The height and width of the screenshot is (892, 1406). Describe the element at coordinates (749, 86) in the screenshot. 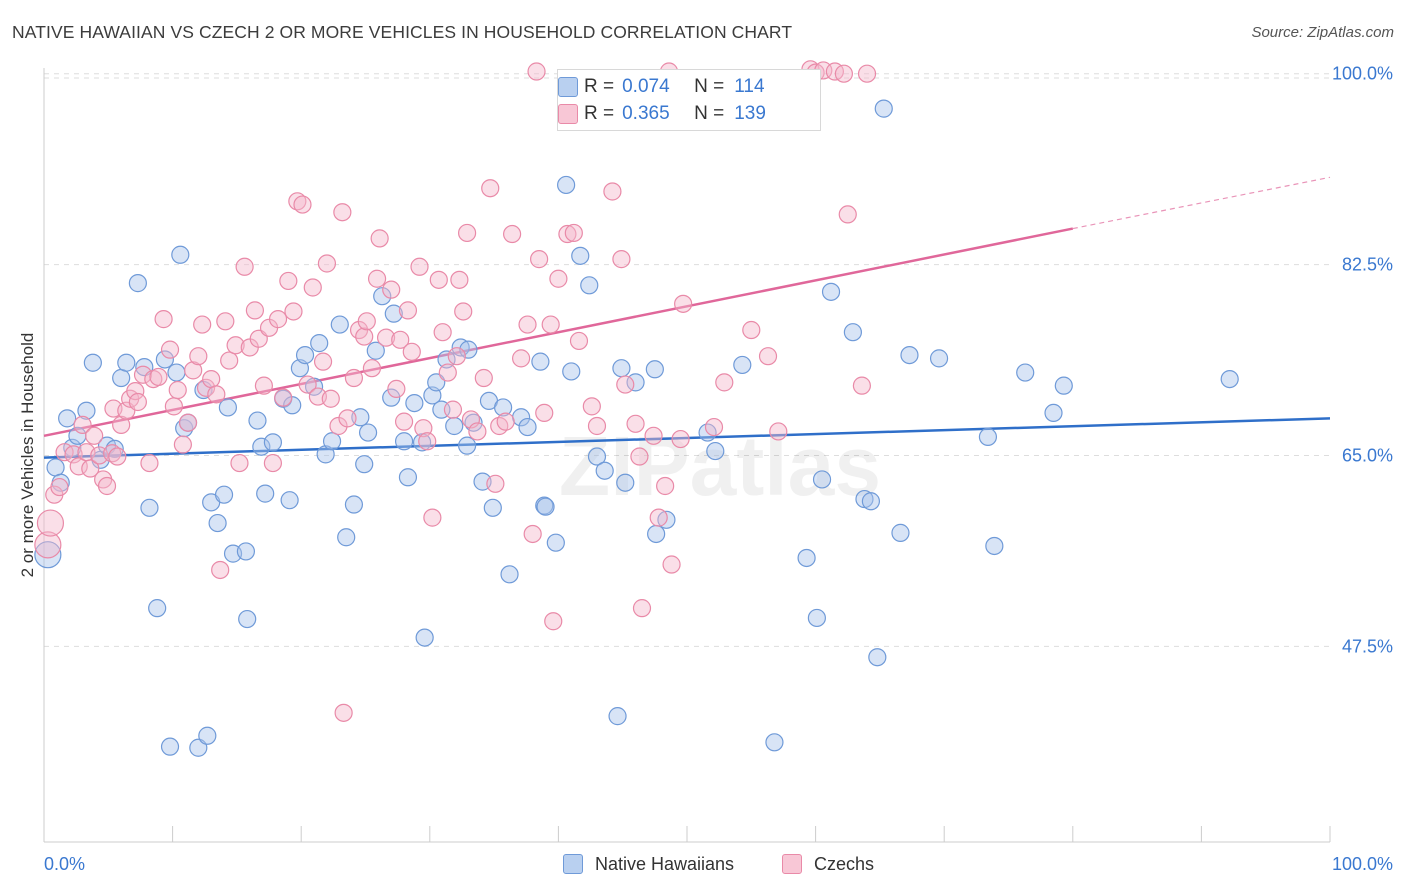

I see `legend-n-value: 114` at that location.